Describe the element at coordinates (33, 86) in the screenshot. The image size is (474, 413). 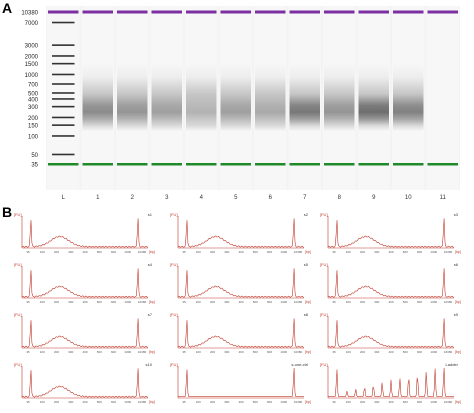
I see `ladder-size-label: 700` at that location.